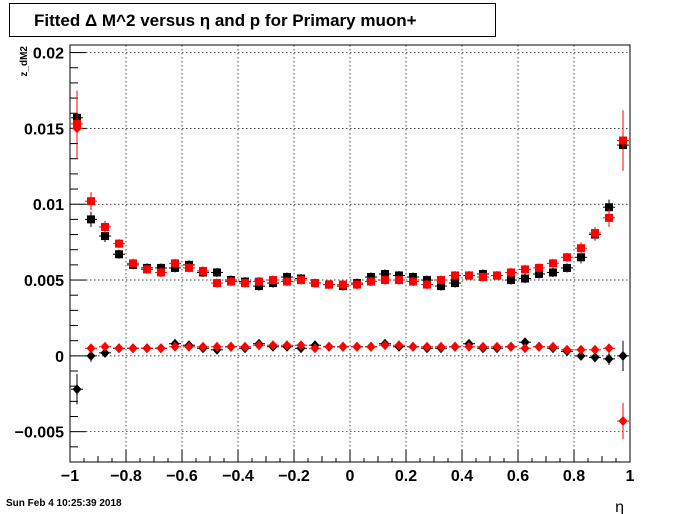 The image size is (700, 514). What do you see at coordinates (64, 503) in the screenshot?
I see `timestamp: Sun Feb 4 10:25:39 2018` at bounding box center [64, 503].